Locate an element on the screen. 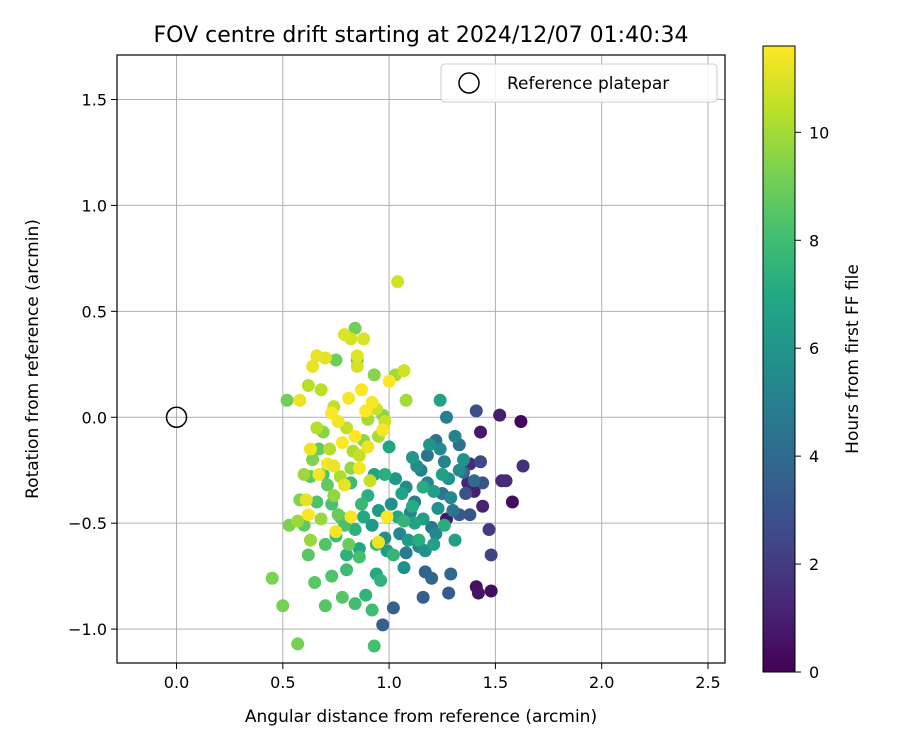 The height and width of the screenshot is (750, 900). colorbar is located at coordinates (779, 359).